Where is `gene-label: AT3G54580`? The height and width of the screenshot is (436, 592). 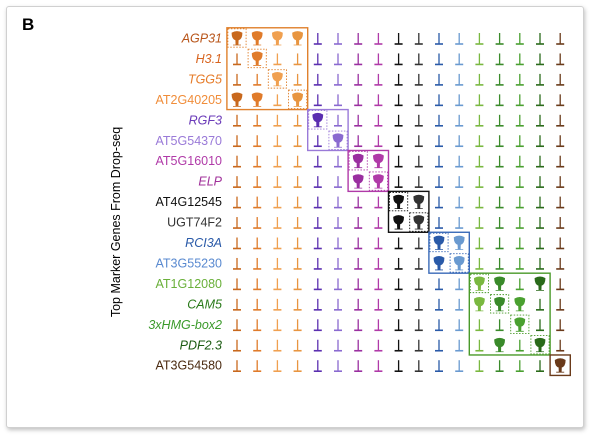 gene-label: AT3G54580 is located at coordinates (189, 366).